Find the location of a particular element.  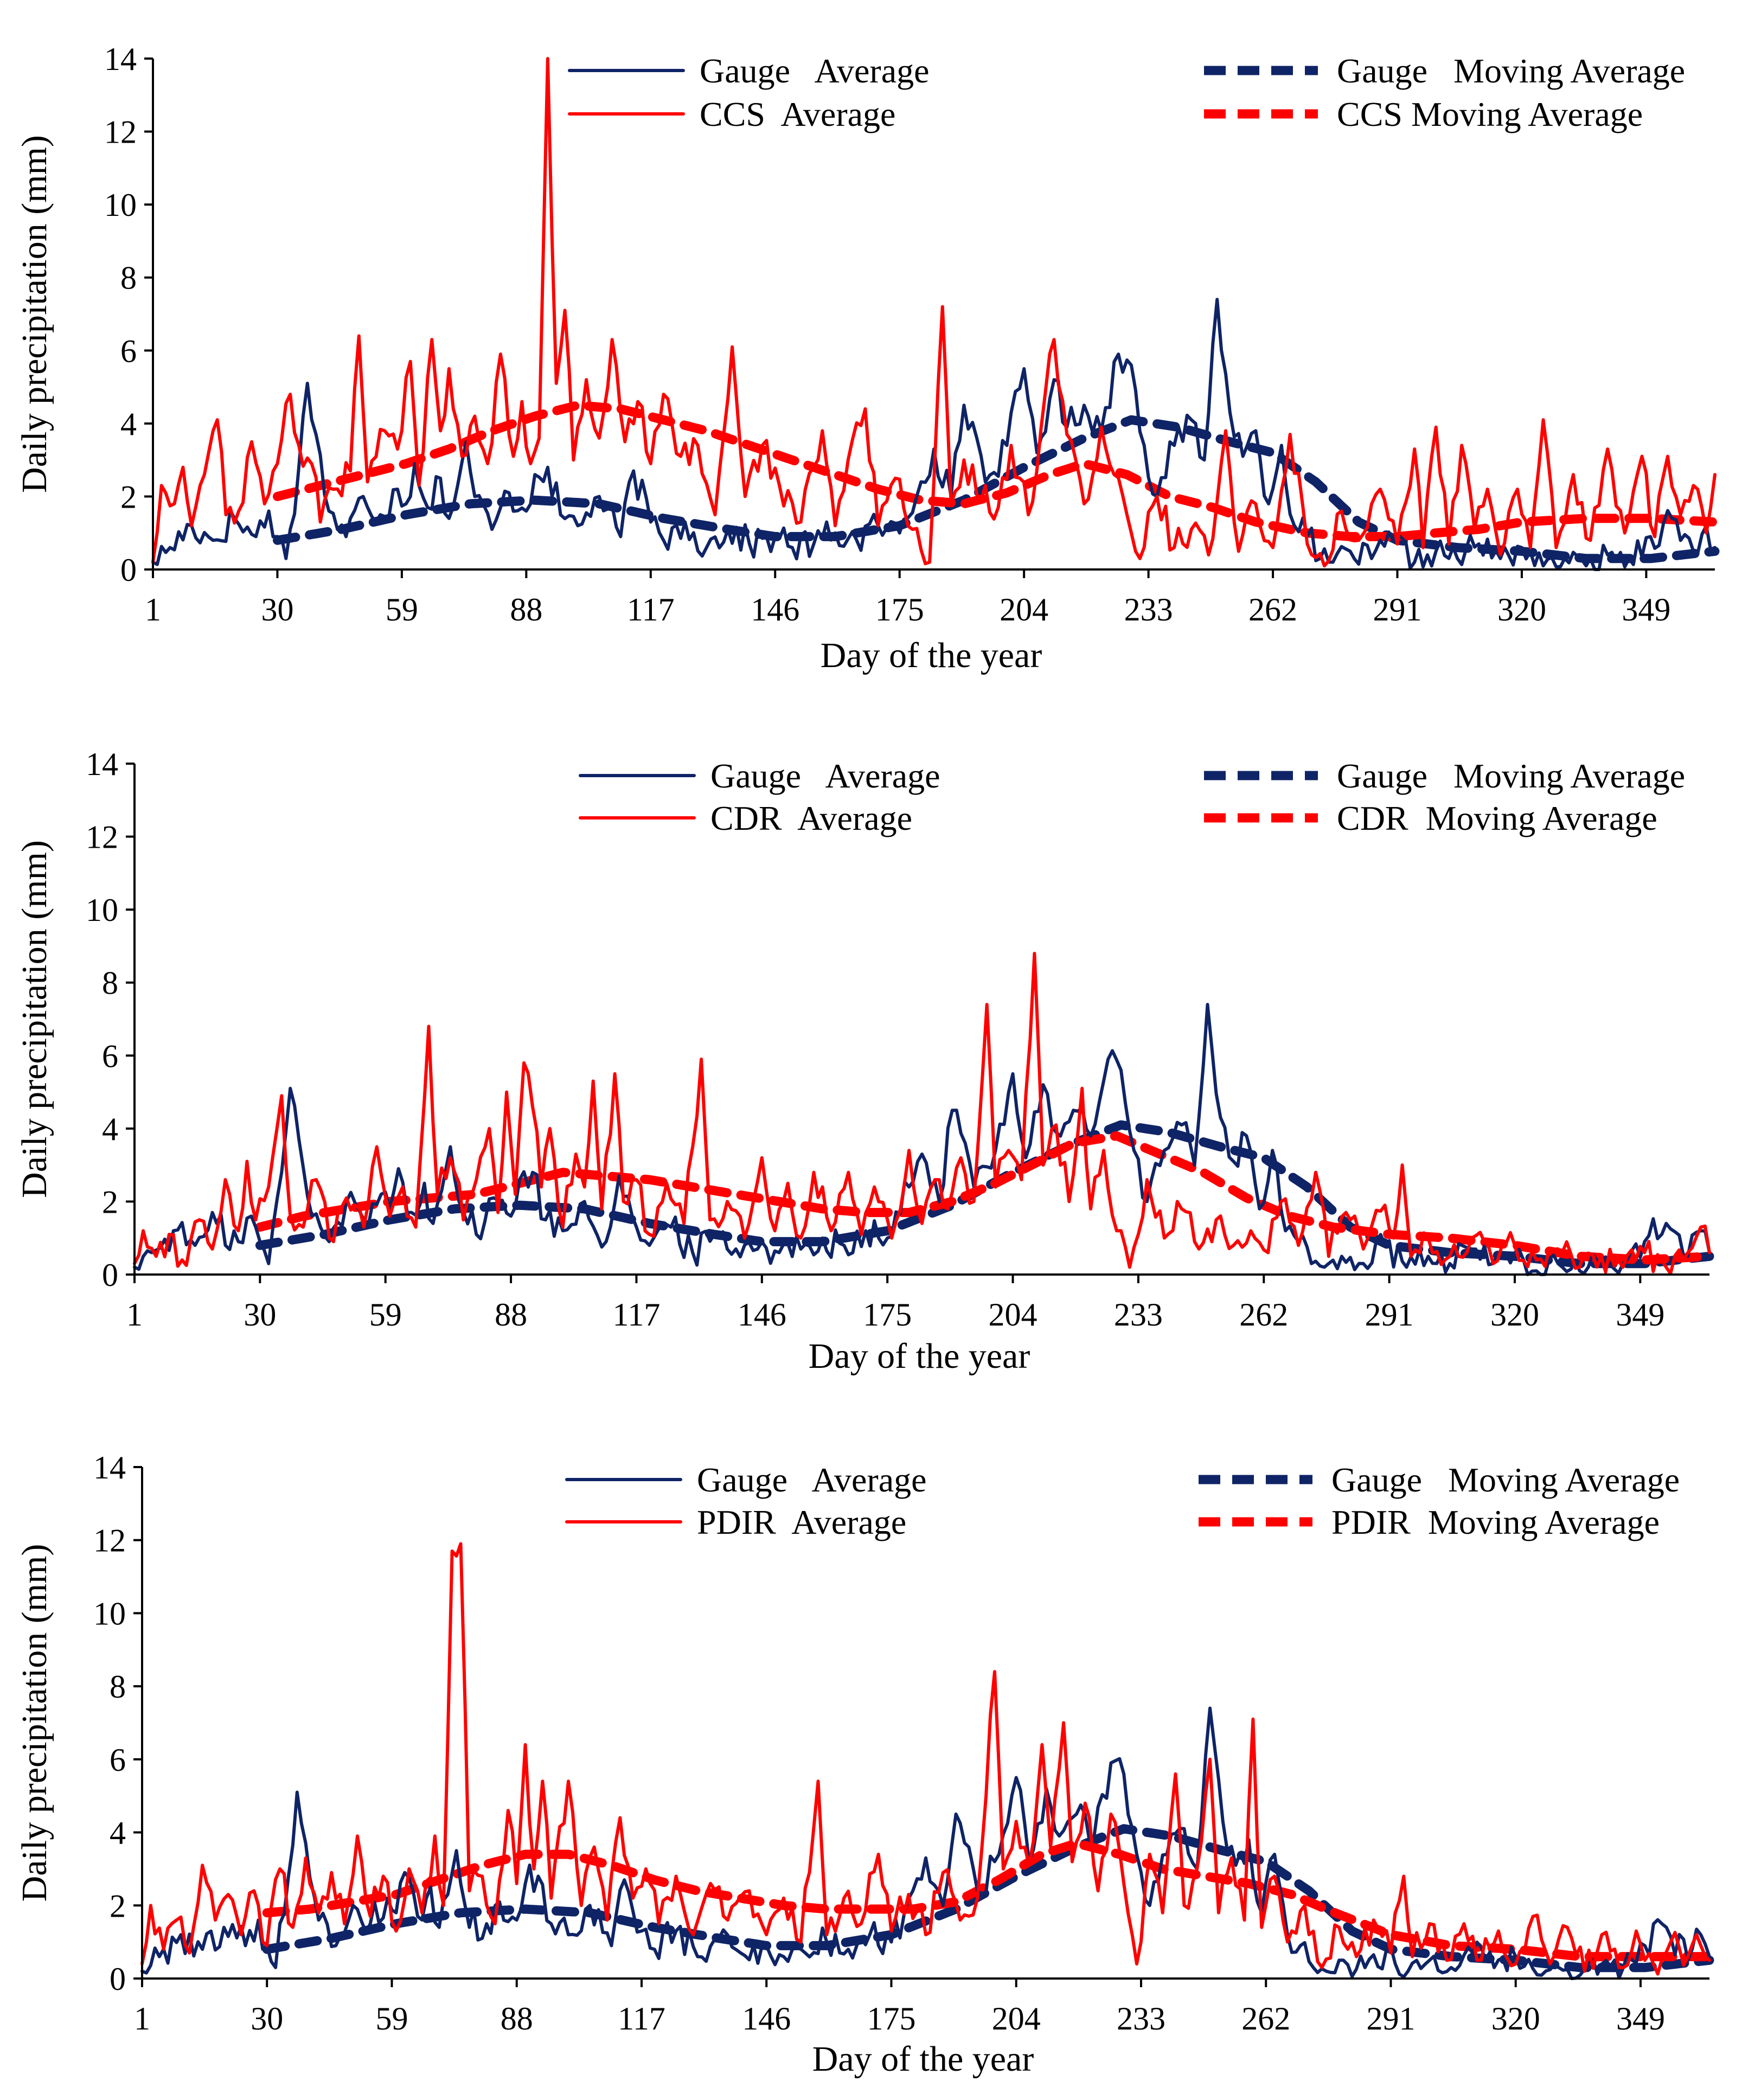

legend-label-4: PDIR Moving Average is located at coordinates (1495, 1522).